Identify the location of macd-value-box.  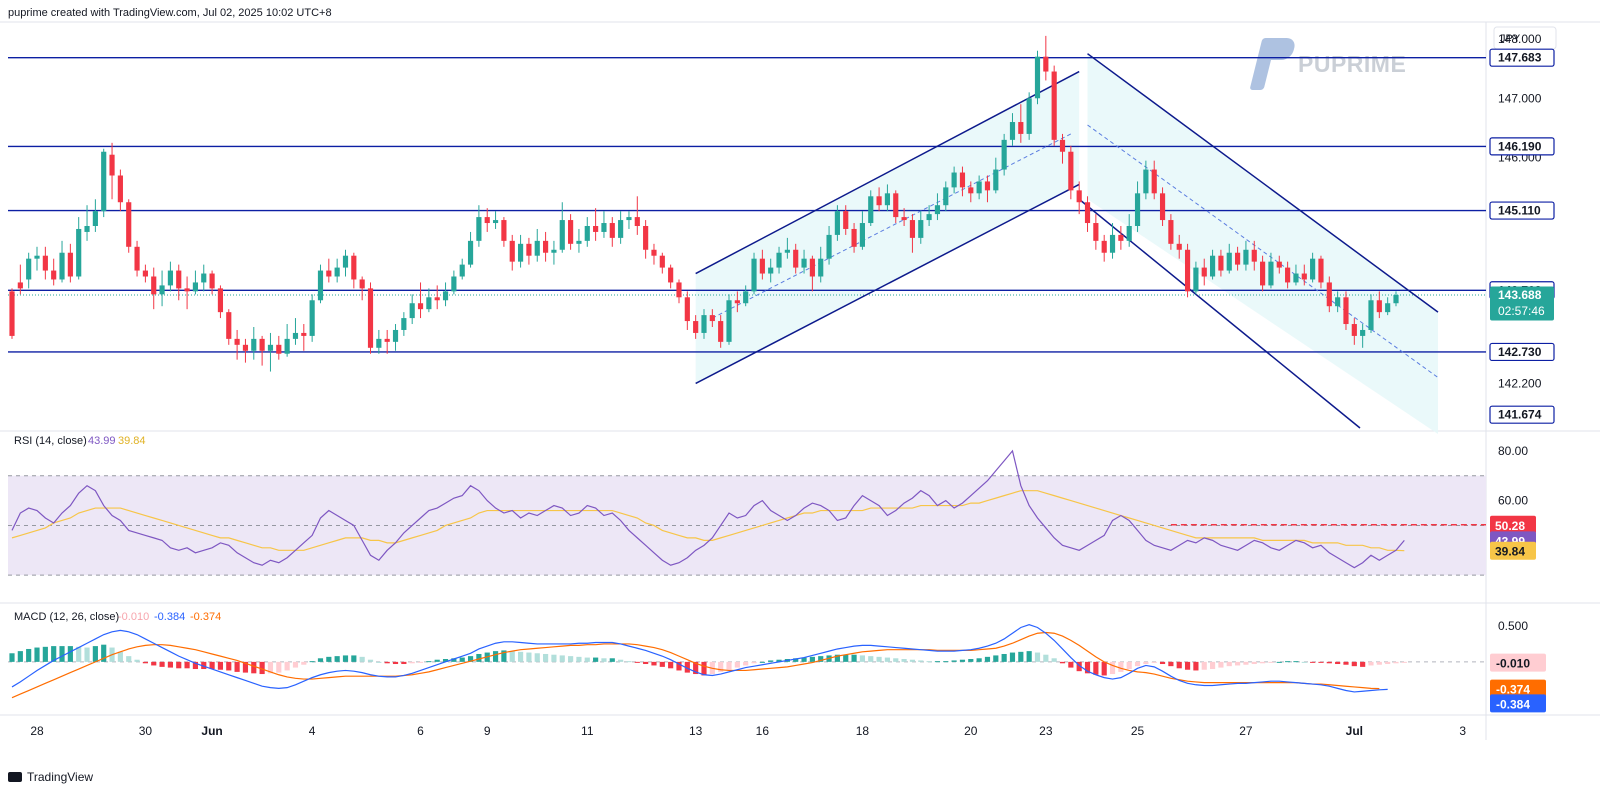
(1518, 703).